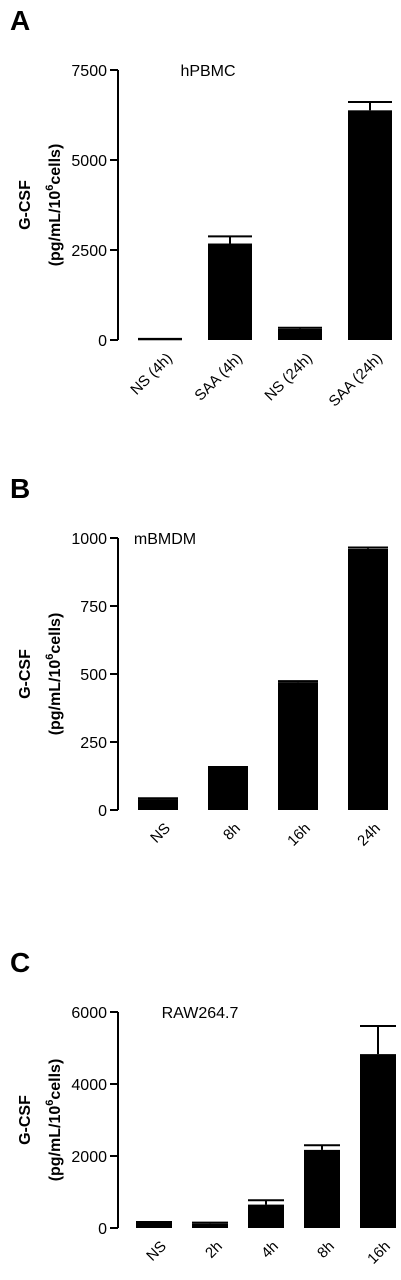 The width and height of the screenshot is (401, 1280). What do you see at coordinates (288, 377) in the screenshot?
I see `category-label: NS (24h)` at bounding box center [288, 377].